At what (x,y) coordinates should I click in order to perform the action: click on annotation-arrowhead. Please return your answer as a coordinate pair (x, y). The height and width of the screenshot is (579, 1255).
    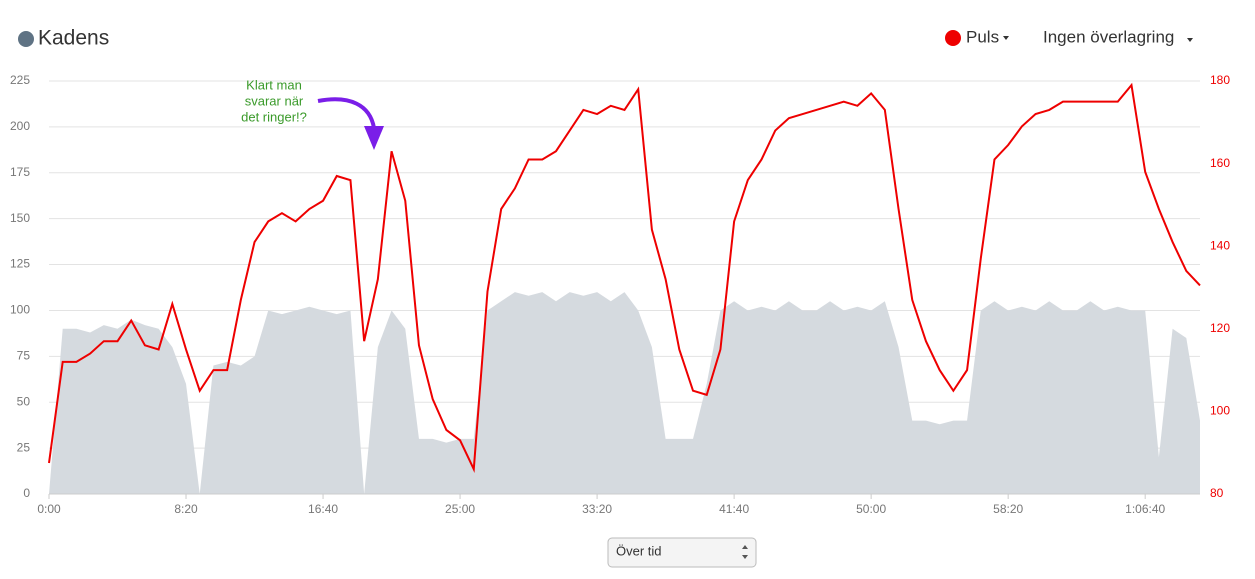
    Looking at the image, I should click on (374, 138).